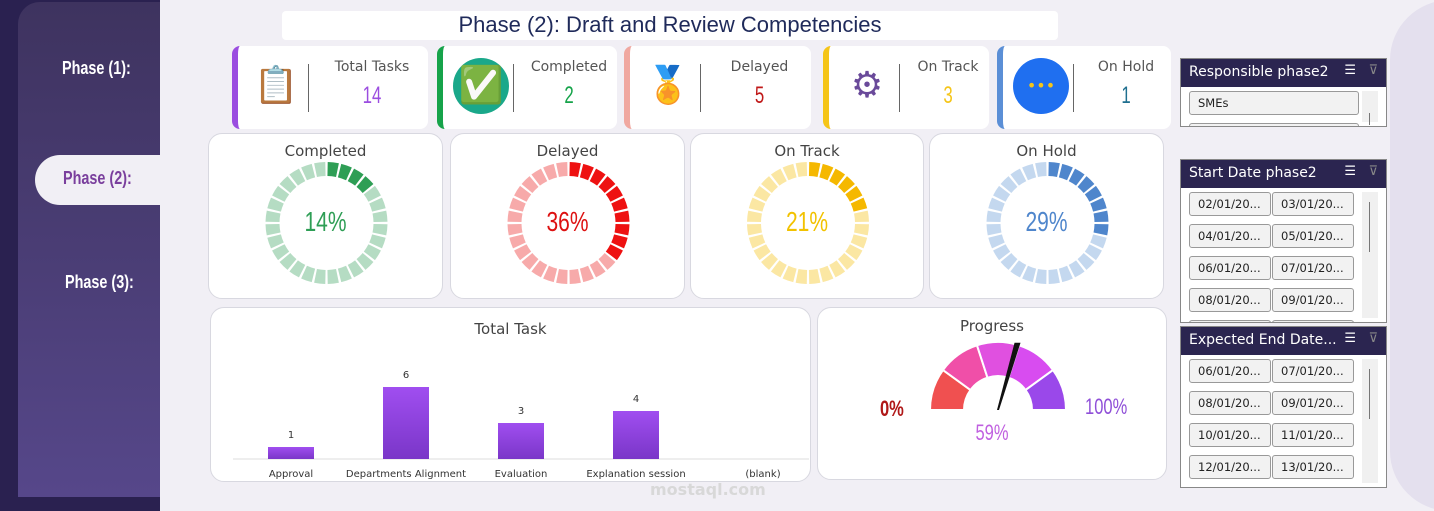 The height and width of the screenshot is (511, 1434). I want to click on gauge-value: 59%, so click(992, 432).